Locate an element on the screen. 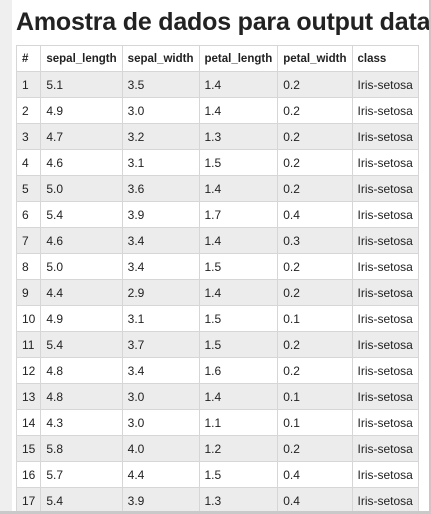 The width and height of the screenshot is (431, 514). table-row: 5 5.0 3.6 1.4 0.2 Iris-setosa is located at coordinates (217, 188).